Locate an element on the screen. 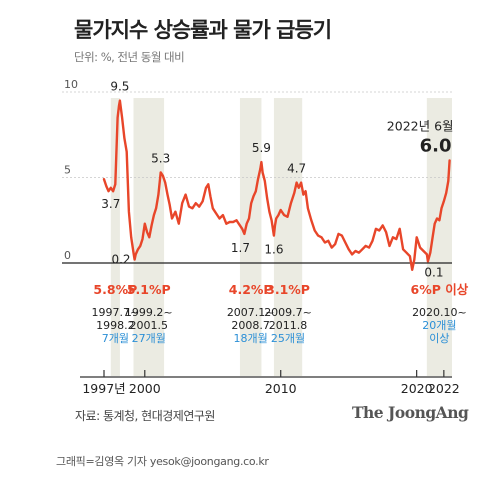  surge-period-label-3-1: 2011.8 is located at coordinates (288, 325).